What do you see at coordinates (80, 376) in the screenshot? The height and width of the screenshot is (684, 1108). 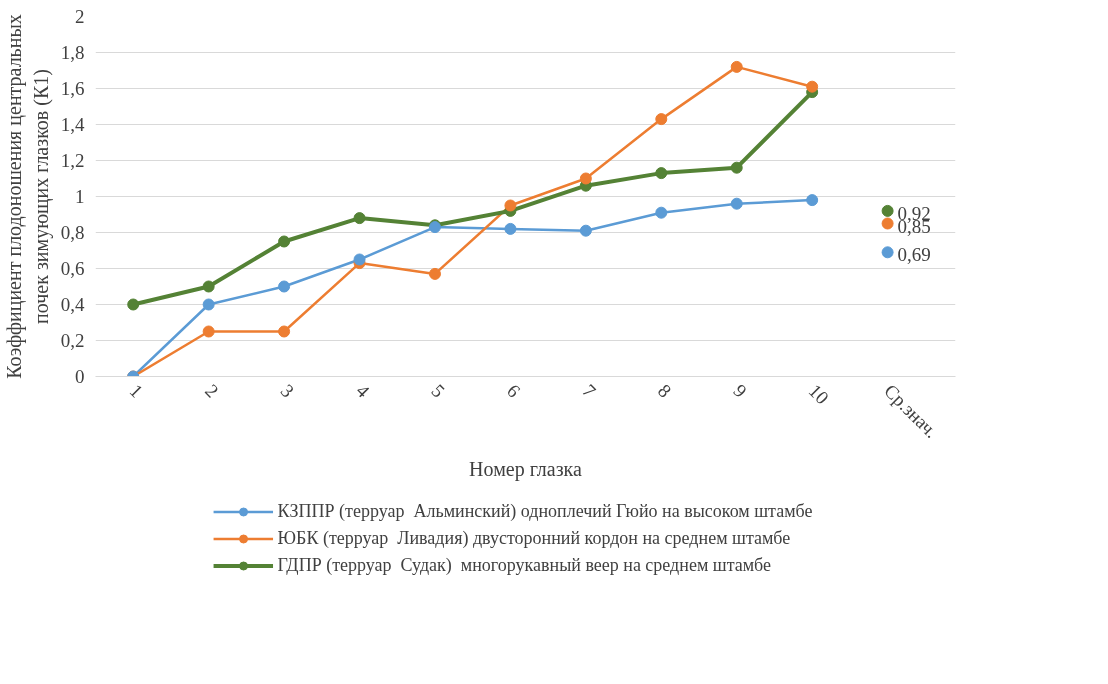 I see `y-tick-label: 0` at bounding box center [80, 376].